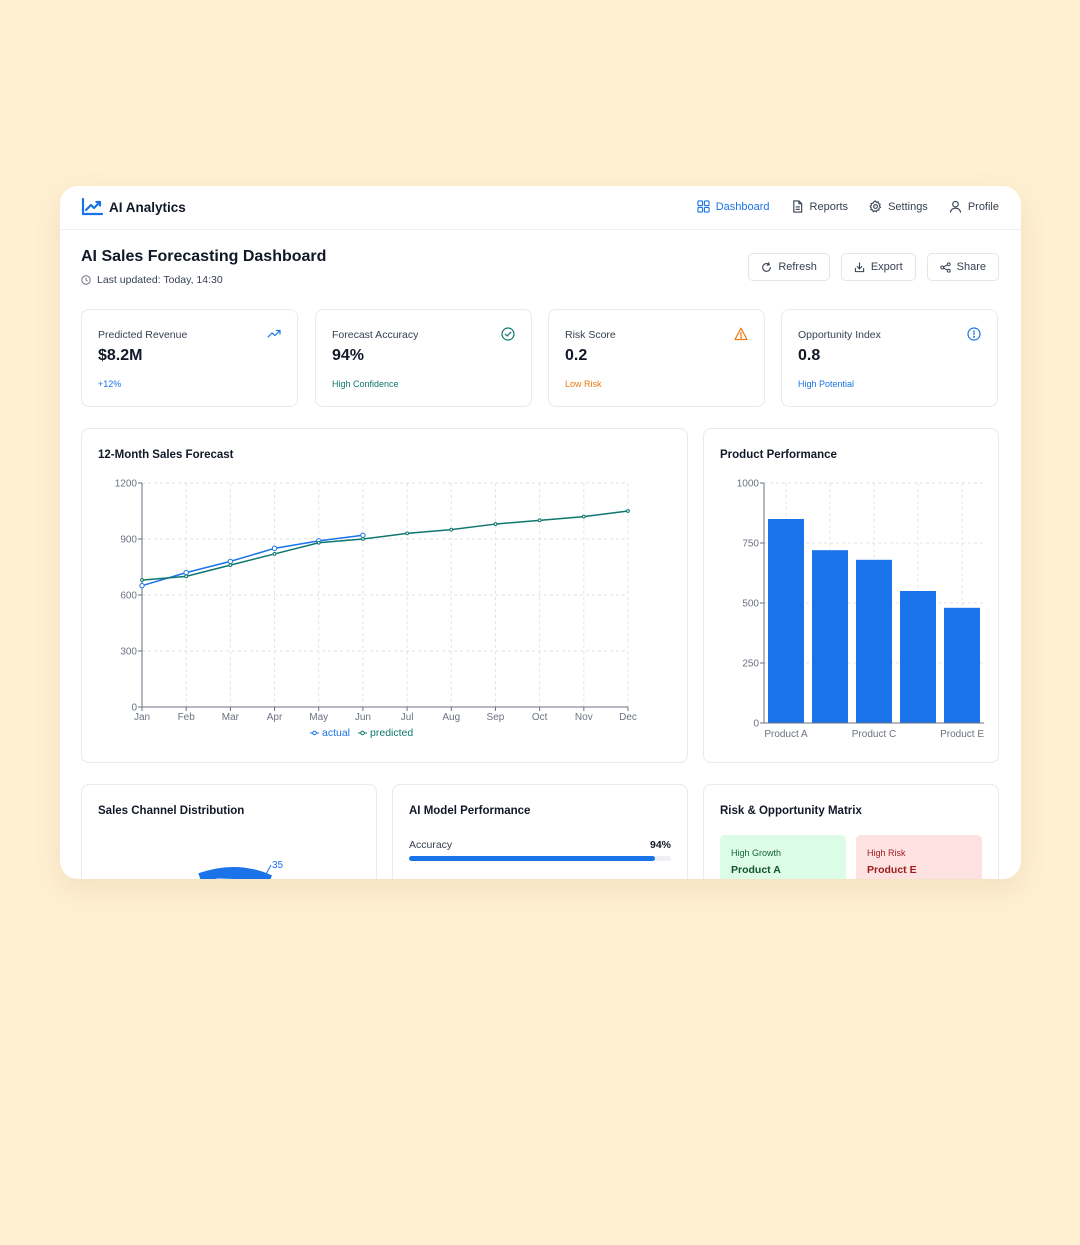 The height and width of the screenshot is (1245, 1080). Describe the element at coordinates (540, 717) in the screenshot. I see `x-tick-label: Oct` at that location.